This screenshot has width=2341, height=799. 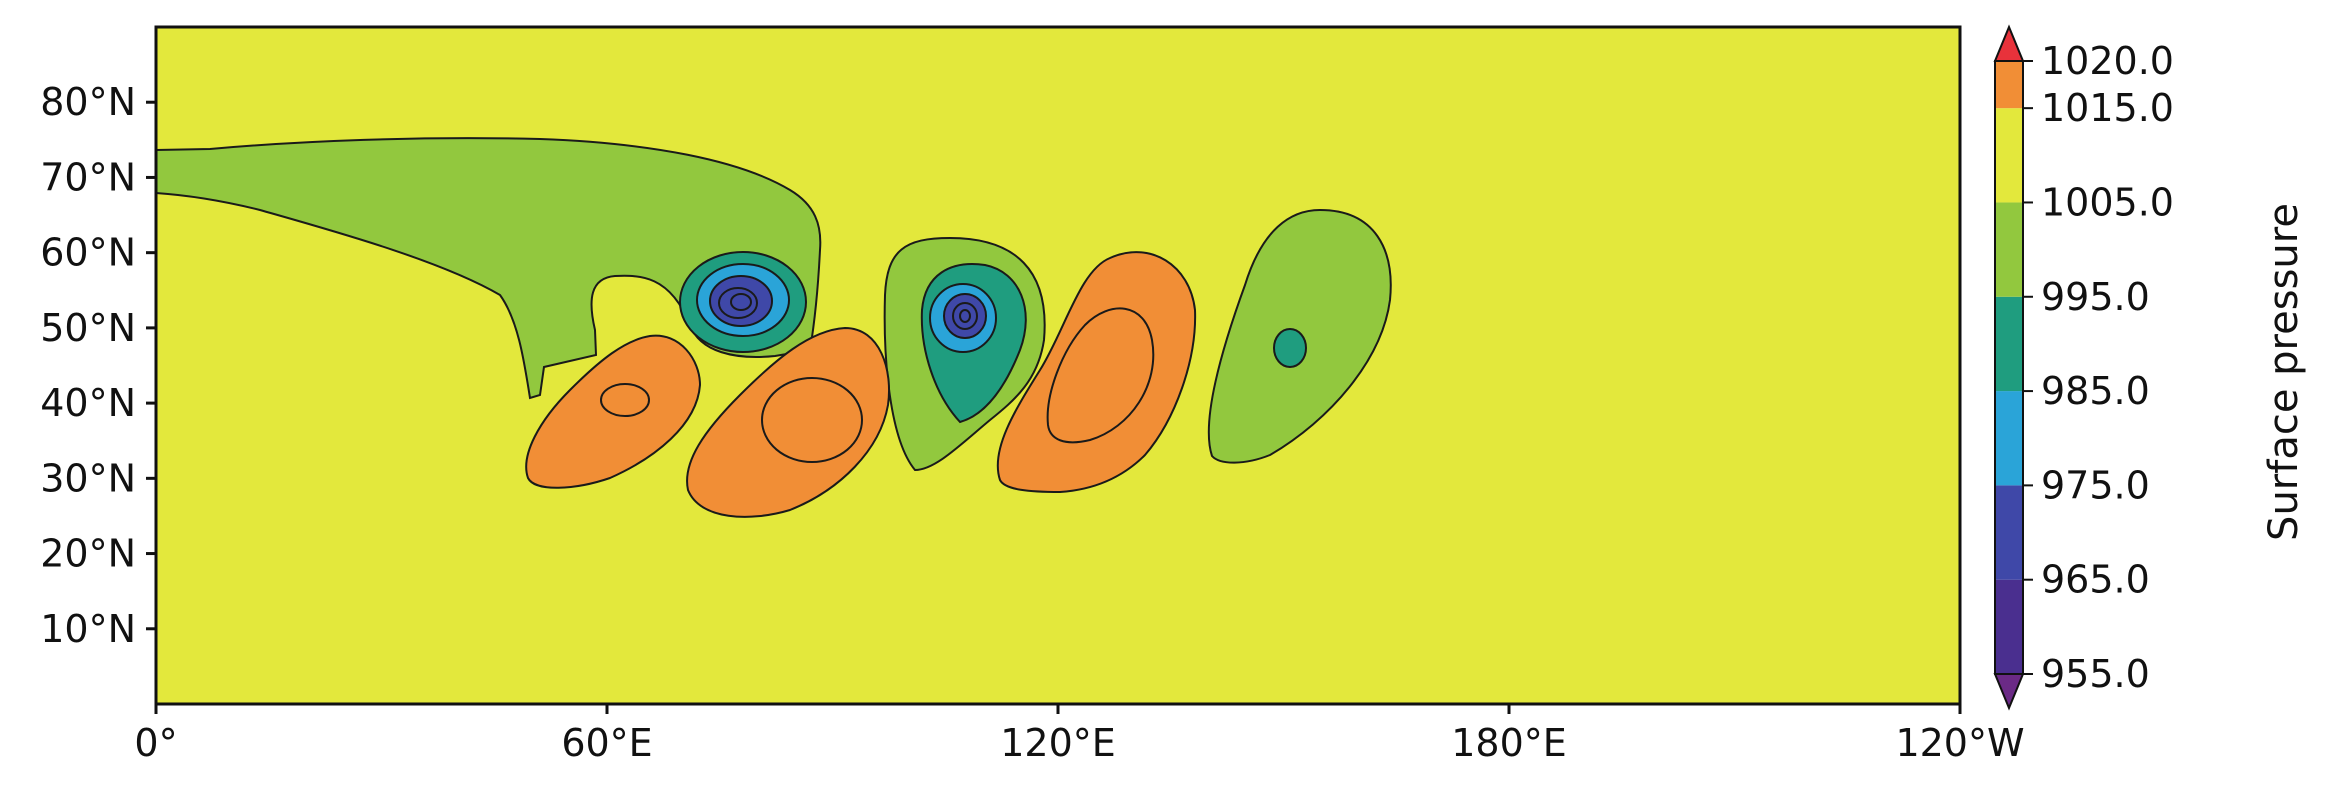 What do you see at coordinates (98, 365) in the screenshot?
I see `y-axis: 10°N 20°N 30°N 40°N 50°N 60°N 70°N 80°N` at bounding box center [98, 365].